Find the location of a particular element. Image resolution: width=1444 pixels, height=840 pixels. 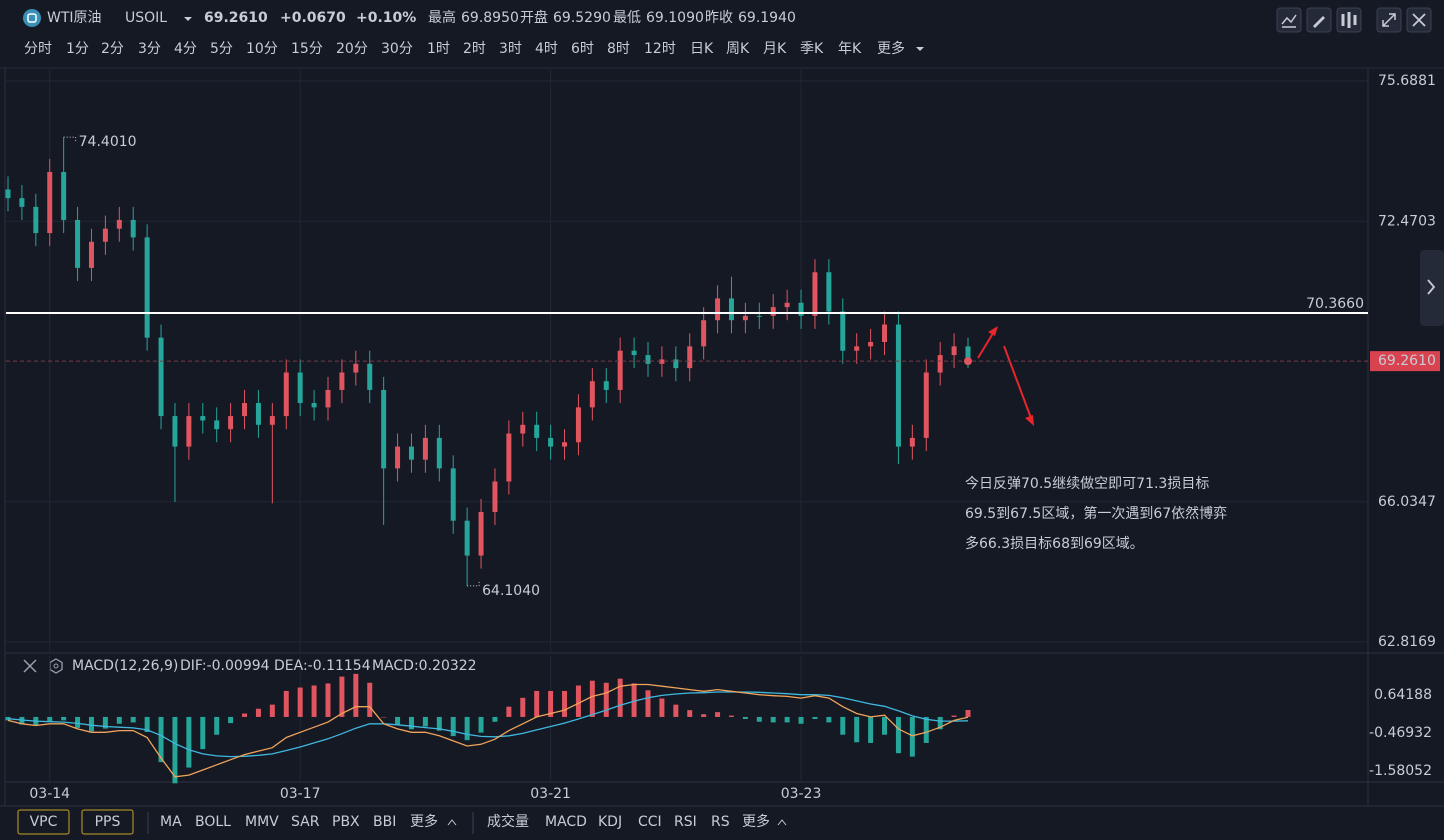

indicator-tab: RSI is located at coordinates (685, 822).